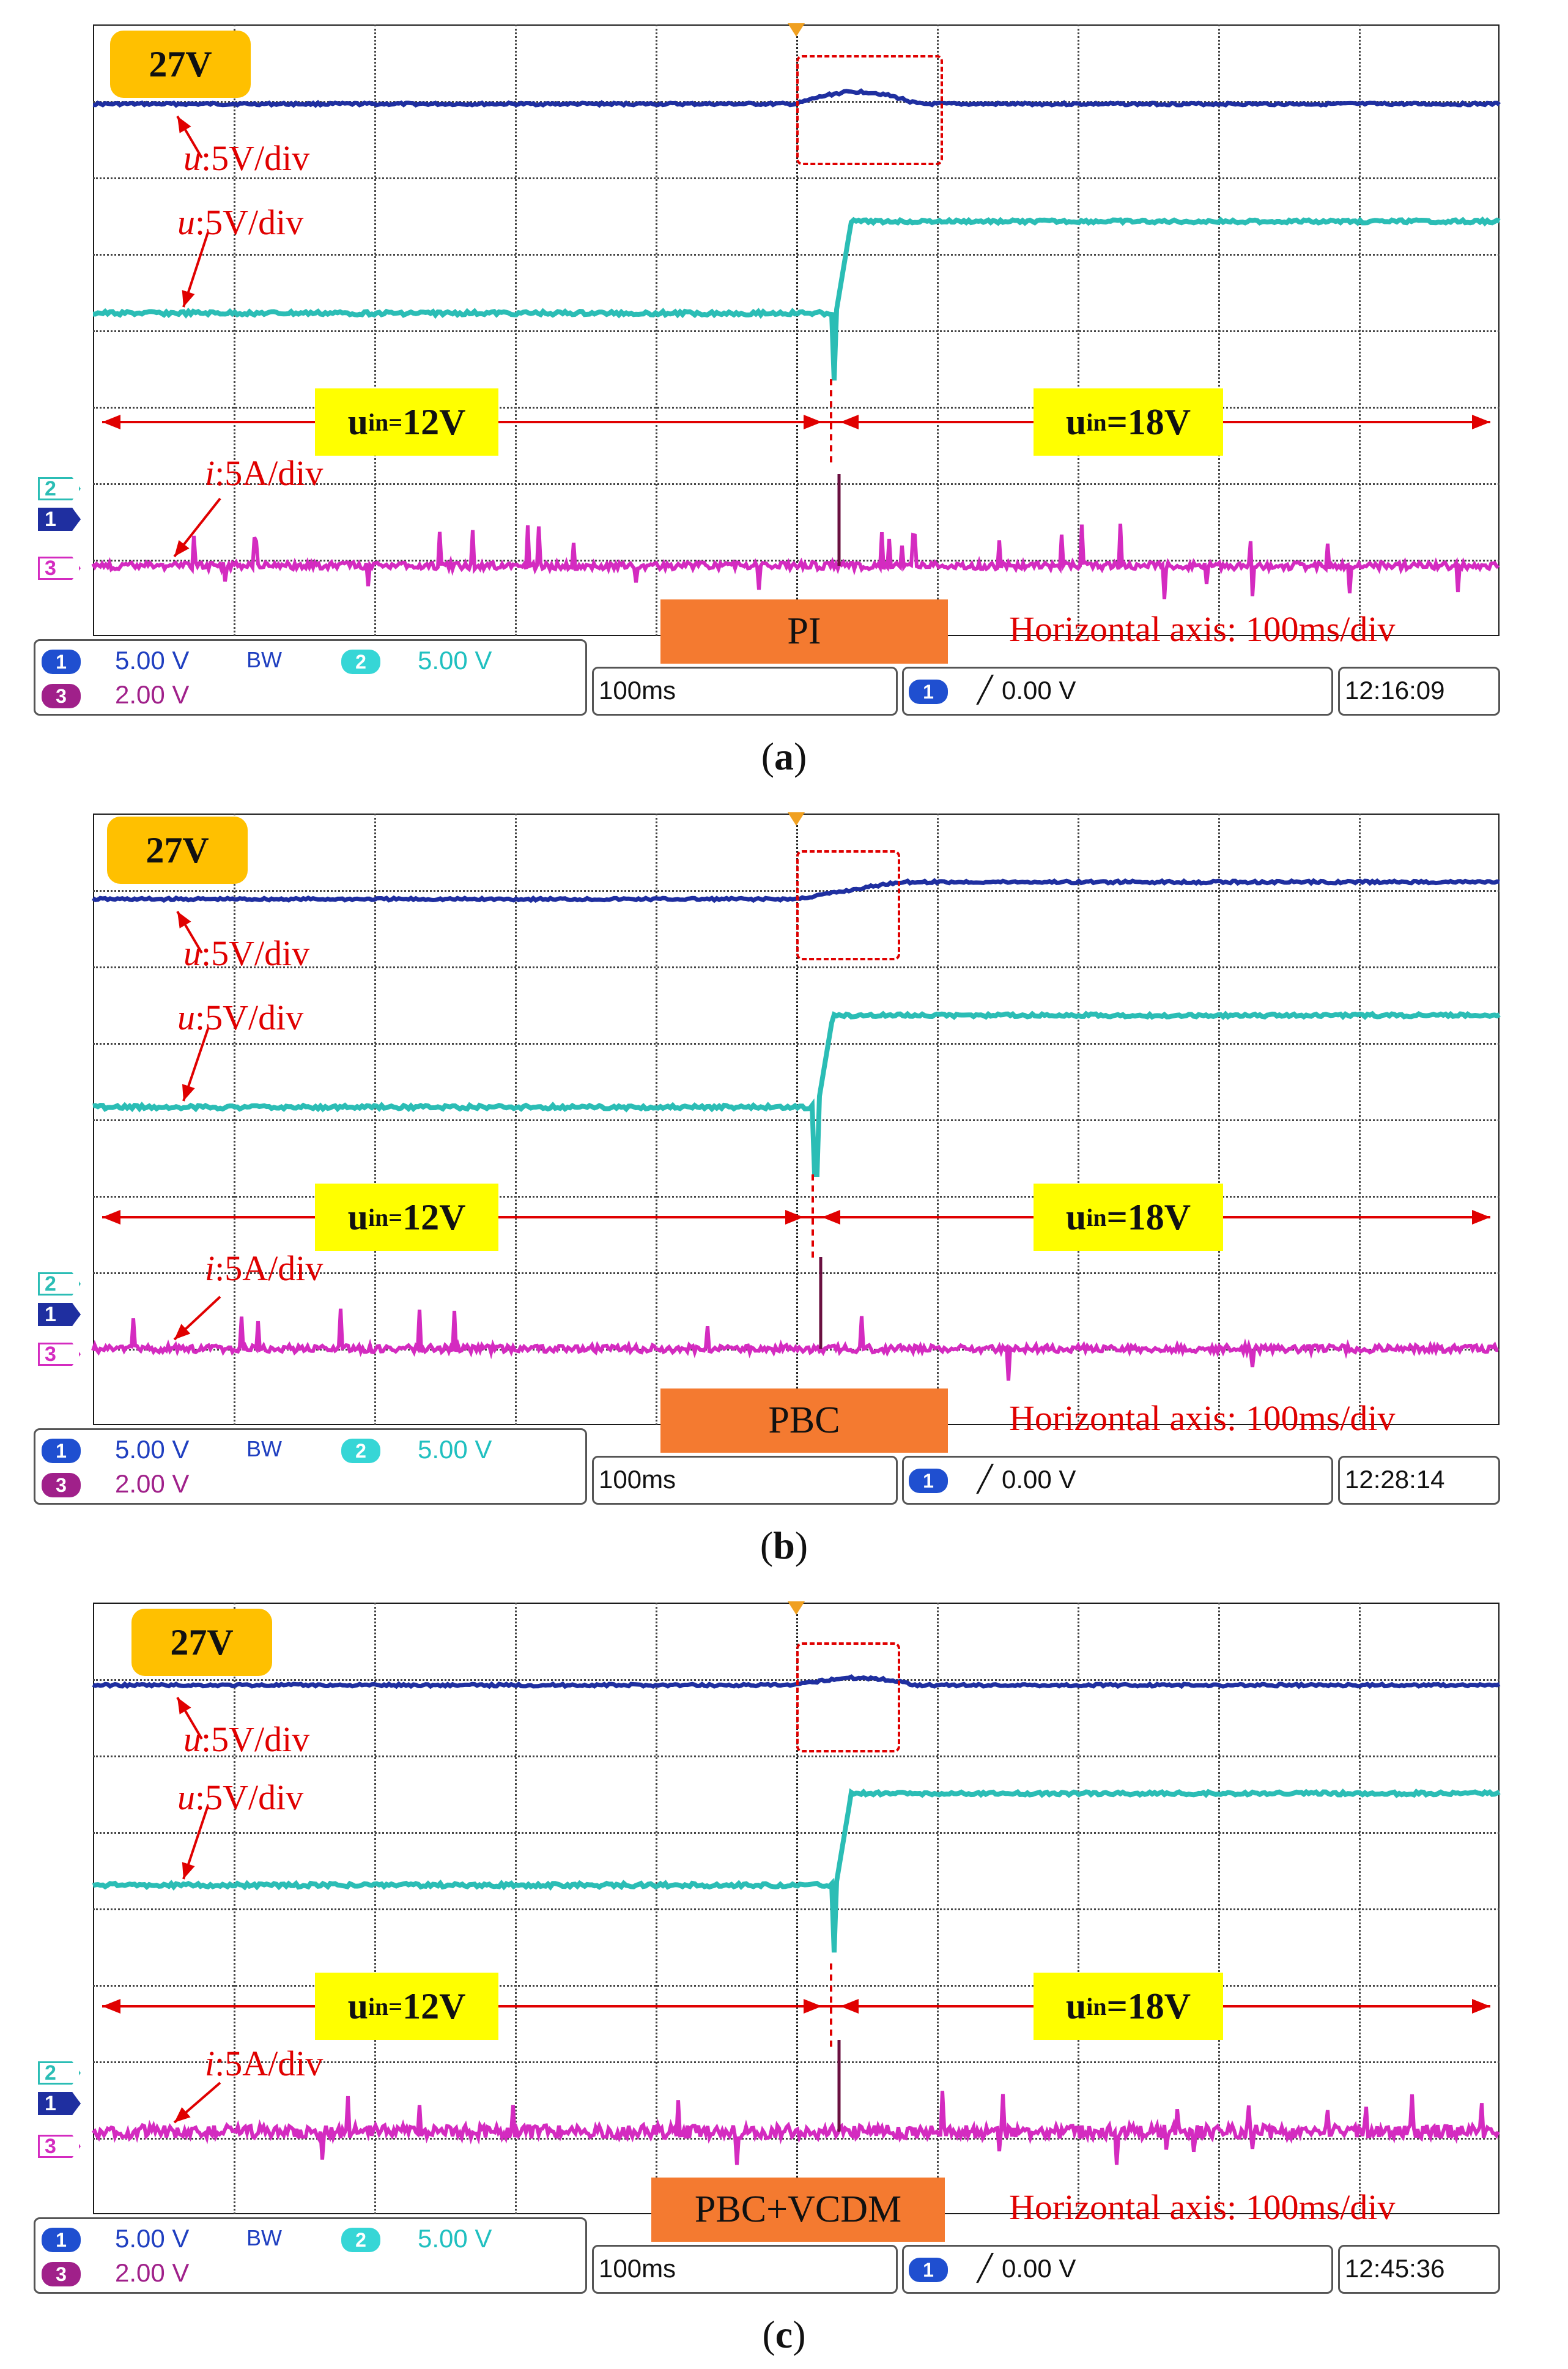  Describe the element at coordinates (1395, 690) in the screenshot. I see `clock-time: 12:16:09` at that location.